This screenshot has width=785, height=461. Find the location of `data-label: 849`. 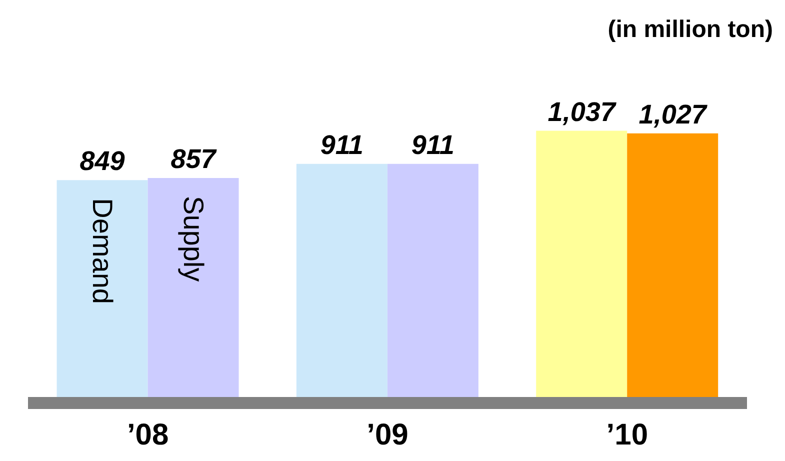

data-label: 849 is located at coordinates (102, 161).